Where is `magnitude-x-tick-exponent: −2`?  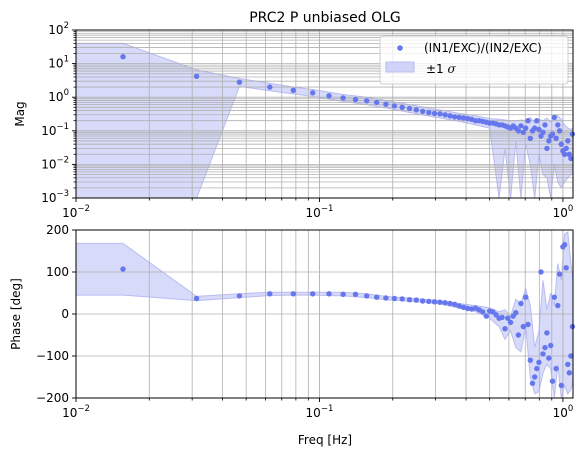 magnitude-x-tick-exponent: −2 is located at coordinates (83, 209).